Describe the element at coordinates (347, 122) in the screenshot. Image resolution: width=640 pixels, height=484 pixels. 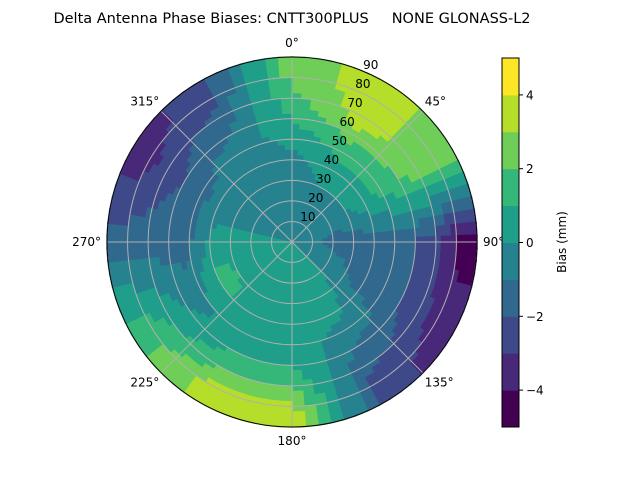
I see `r-tick-label: 60` at that location.